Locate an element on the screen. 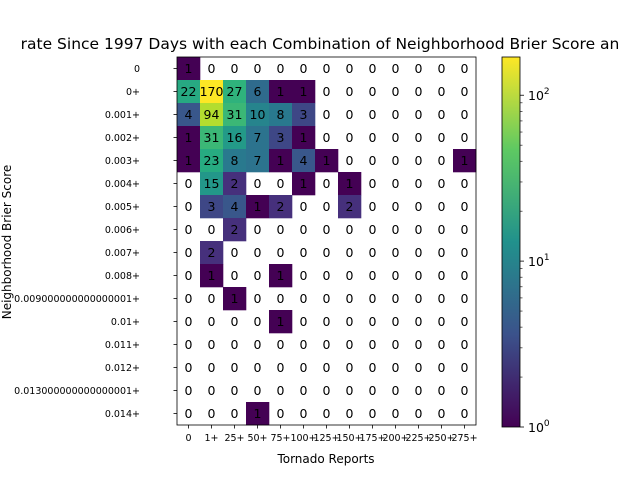 The height and width of the screenshot is (480, 640). y-tick-label: 0.008+ is located at coordinates (122, 276).